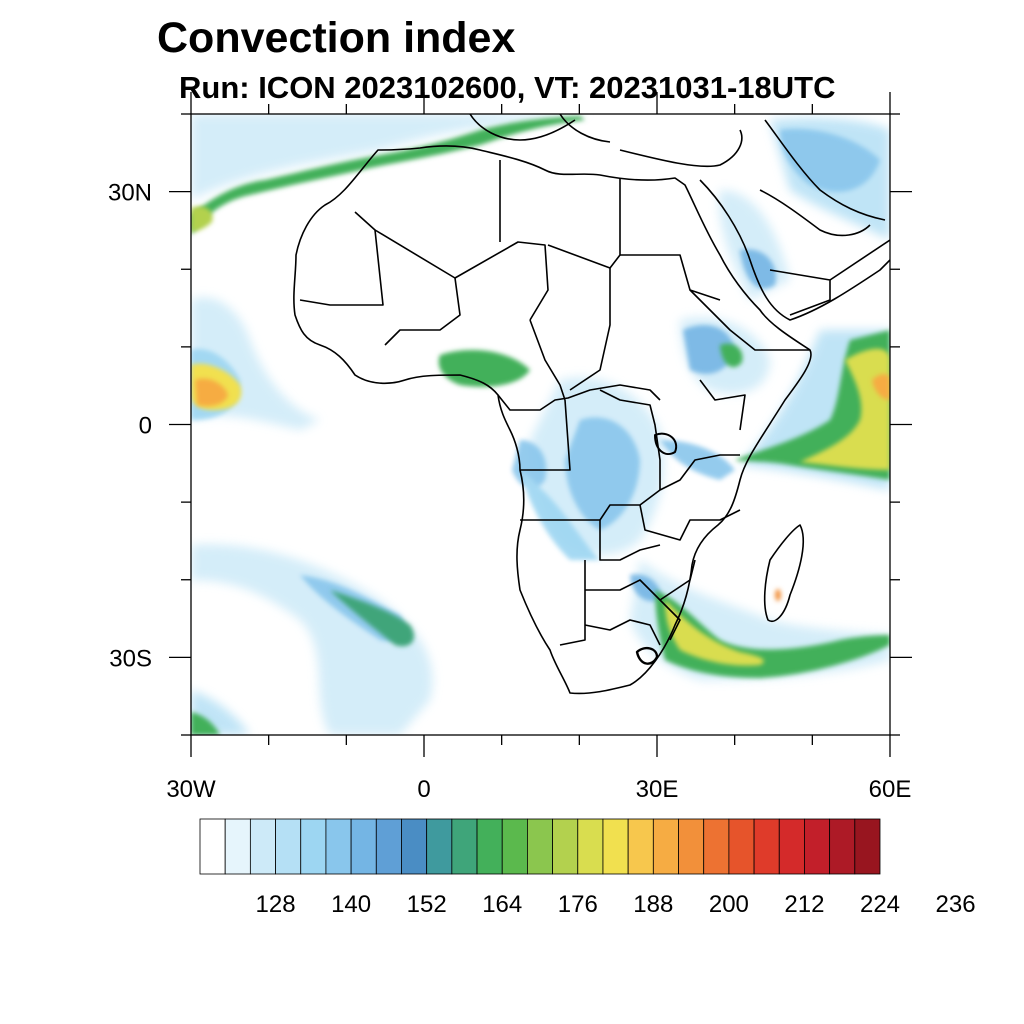 The image size is (1024, 1024). I want to click on colorbar-label: 212, so click(804, 904).